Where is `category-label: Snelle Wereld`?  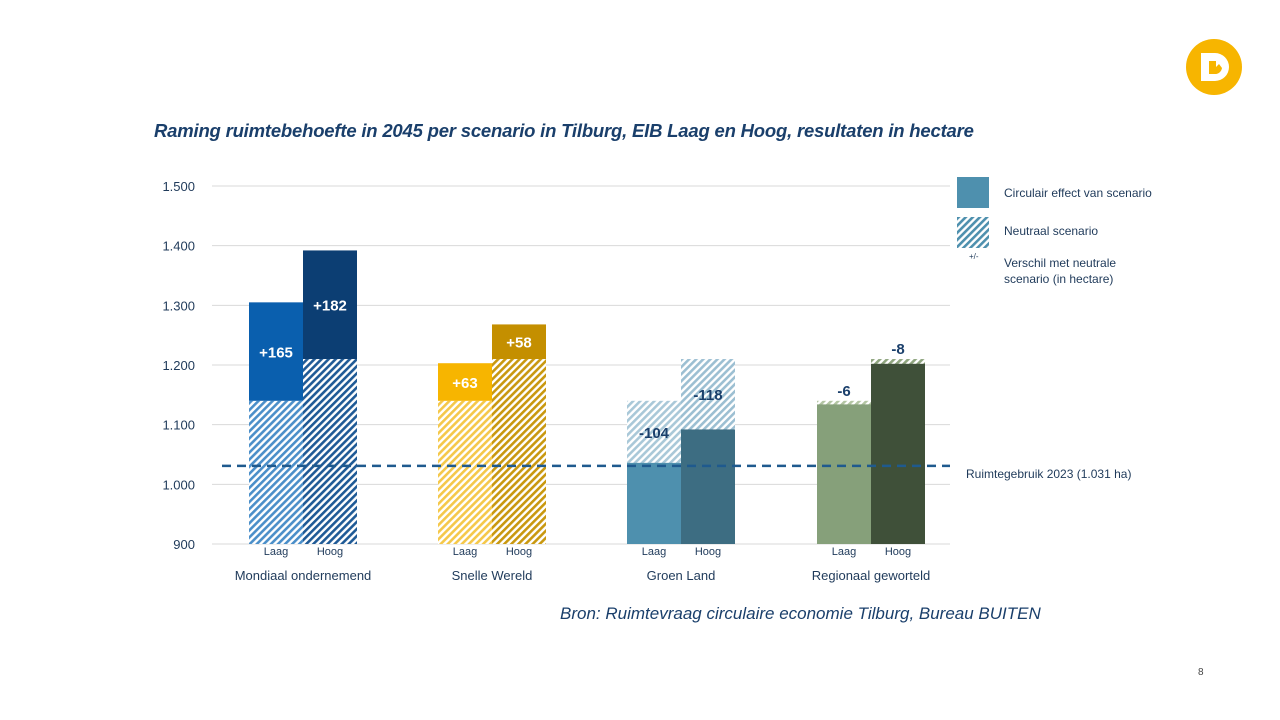 category-label: Snelle Wereld is located at coordinates (492, 575).